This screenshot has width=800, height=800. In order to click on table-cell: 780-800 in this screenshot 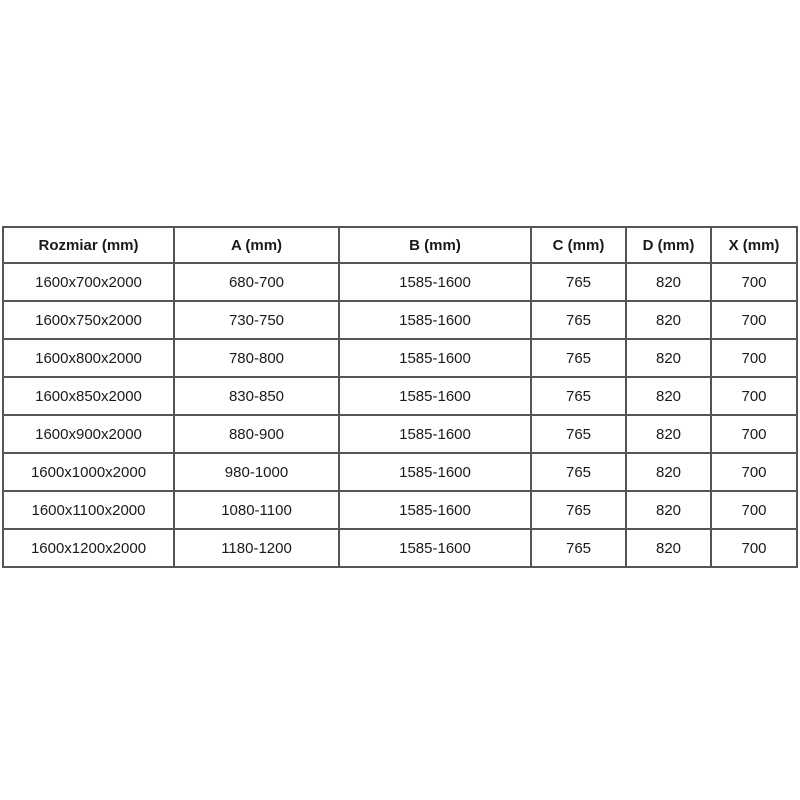, I will do `click(256, 358)`.